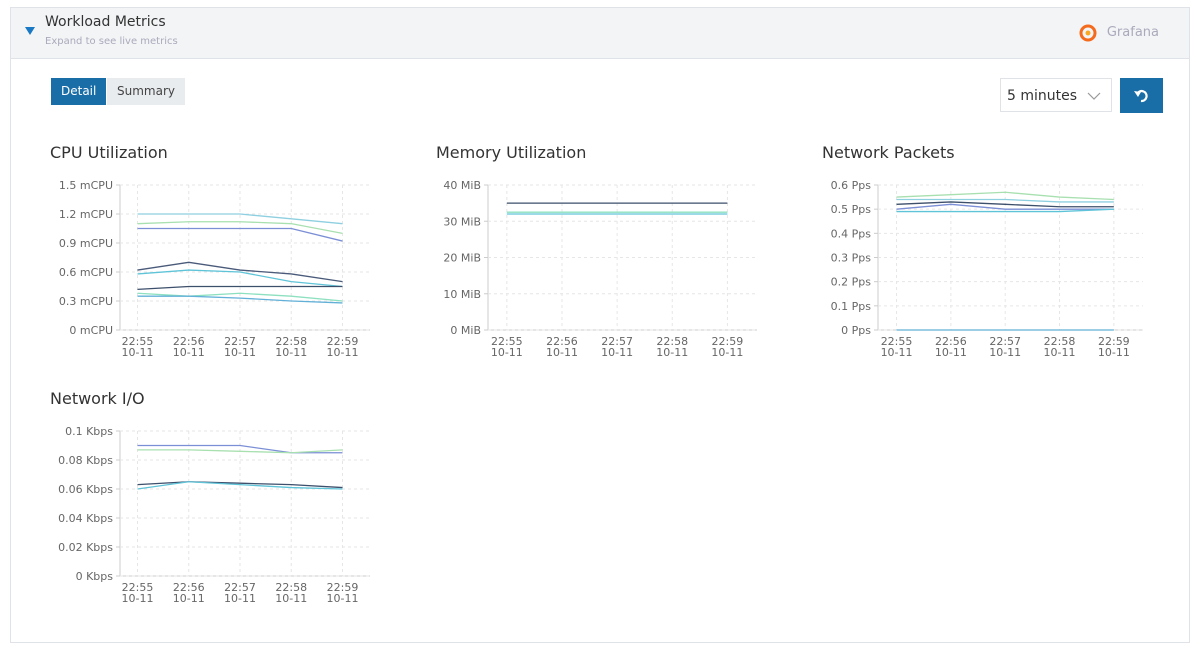 This screenshot has width=1200, height=650. Describe the element at coordinates (86, 185) in the screenshot. I see `y-tick-label: 1.5 mCPU` at that location.